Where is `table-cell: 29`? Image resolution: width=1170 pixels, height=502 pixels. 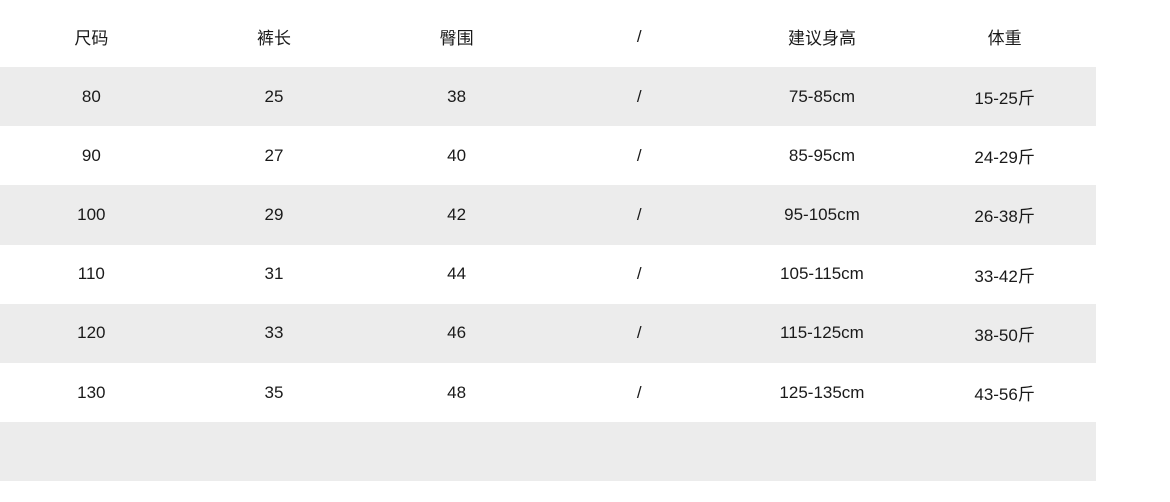 table-cell: 29 is located at coordinates (274, 214).